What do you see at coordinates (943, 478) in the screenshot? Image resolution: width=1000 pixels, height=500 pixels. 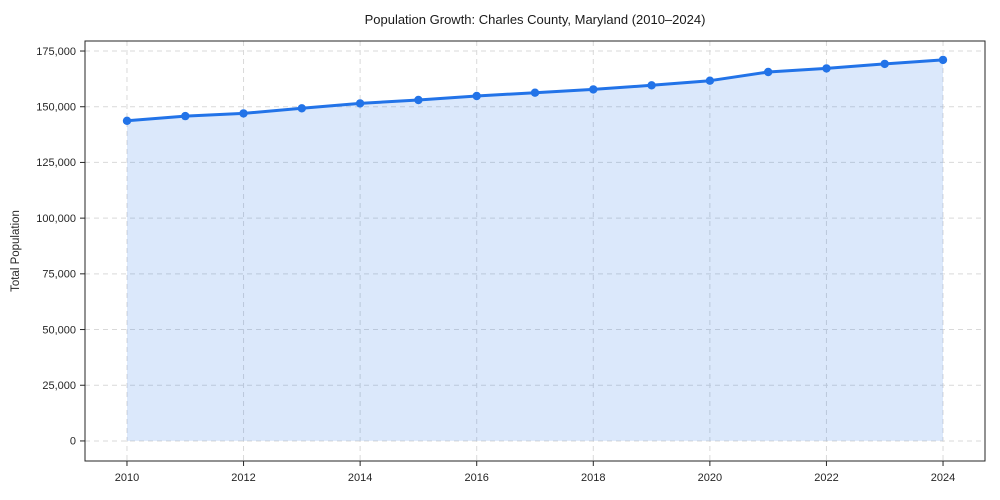 I see `x-tick-label: 2024` at bounding box center [943, 478].